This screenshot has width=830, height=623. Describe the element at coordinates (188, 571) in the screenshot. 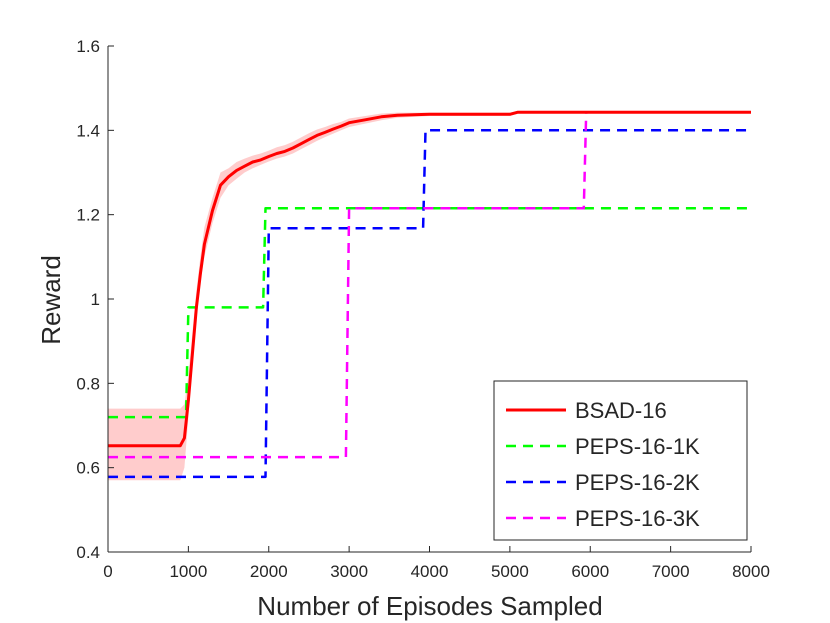

I see `x-tick-label: 1000` at that location.